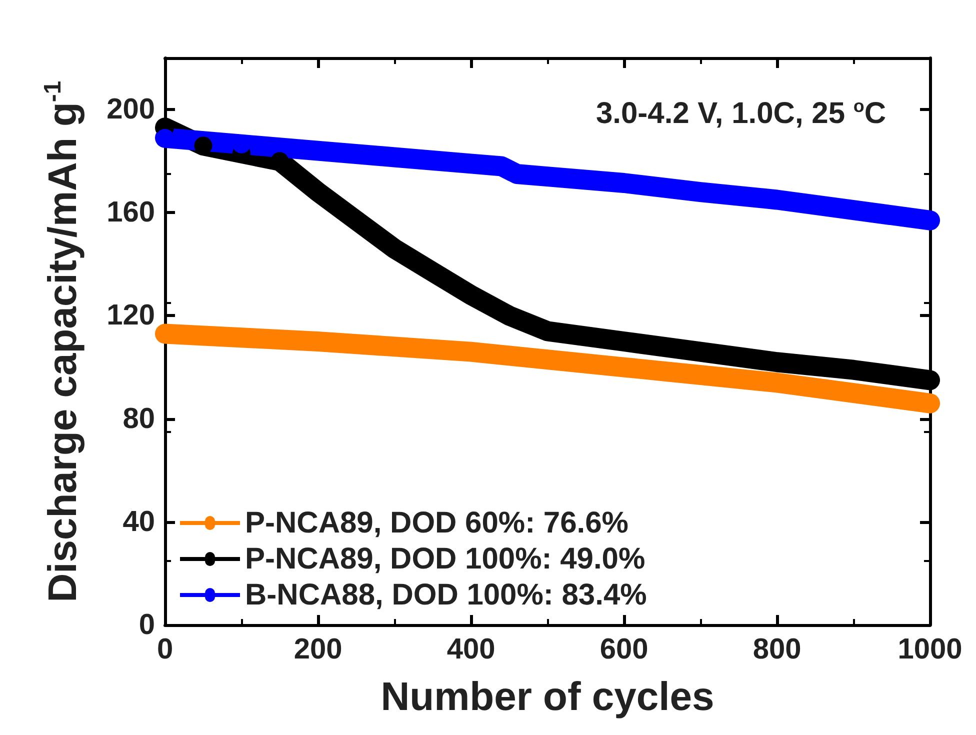 This screenshot has height=735, width=976. Describe the element at coordinates (318, 650) in the screenshot. I see `x-tick-label: 200` at that location.